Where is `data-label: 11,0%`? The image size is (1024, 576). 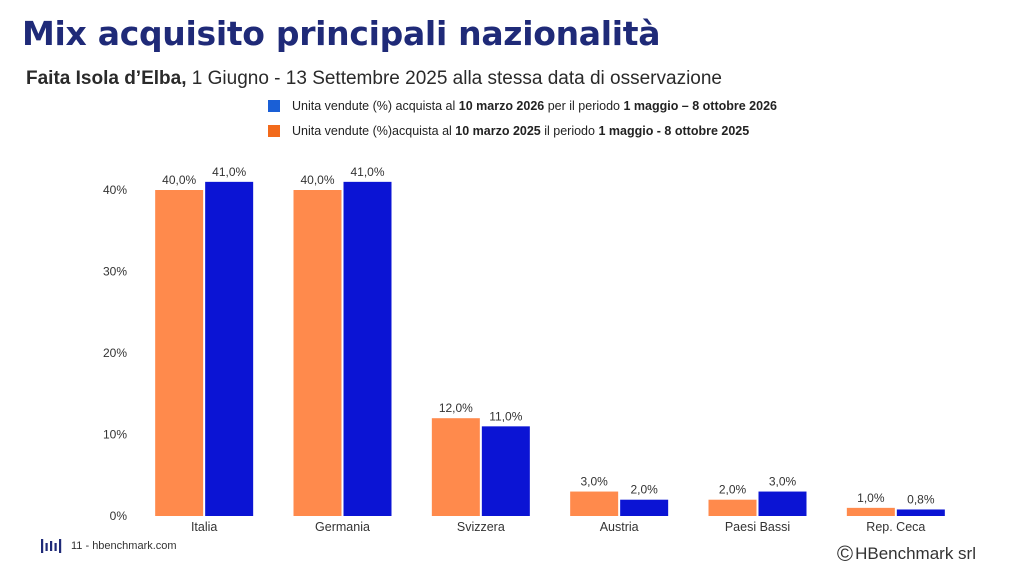 data-label: 11,0% is located at coordinates (505, 416).